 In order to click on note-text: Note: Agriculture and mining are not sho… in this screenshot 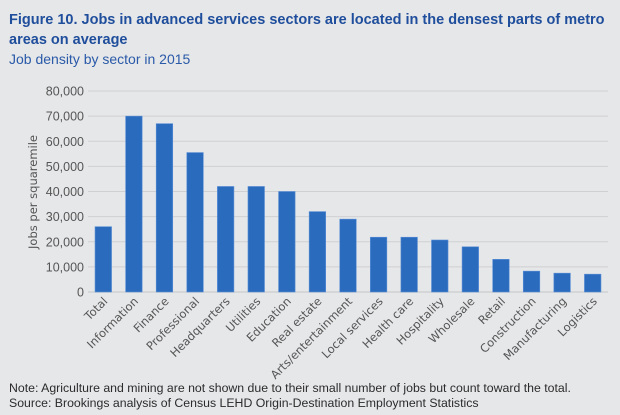, I will do `click(290, 388)`.